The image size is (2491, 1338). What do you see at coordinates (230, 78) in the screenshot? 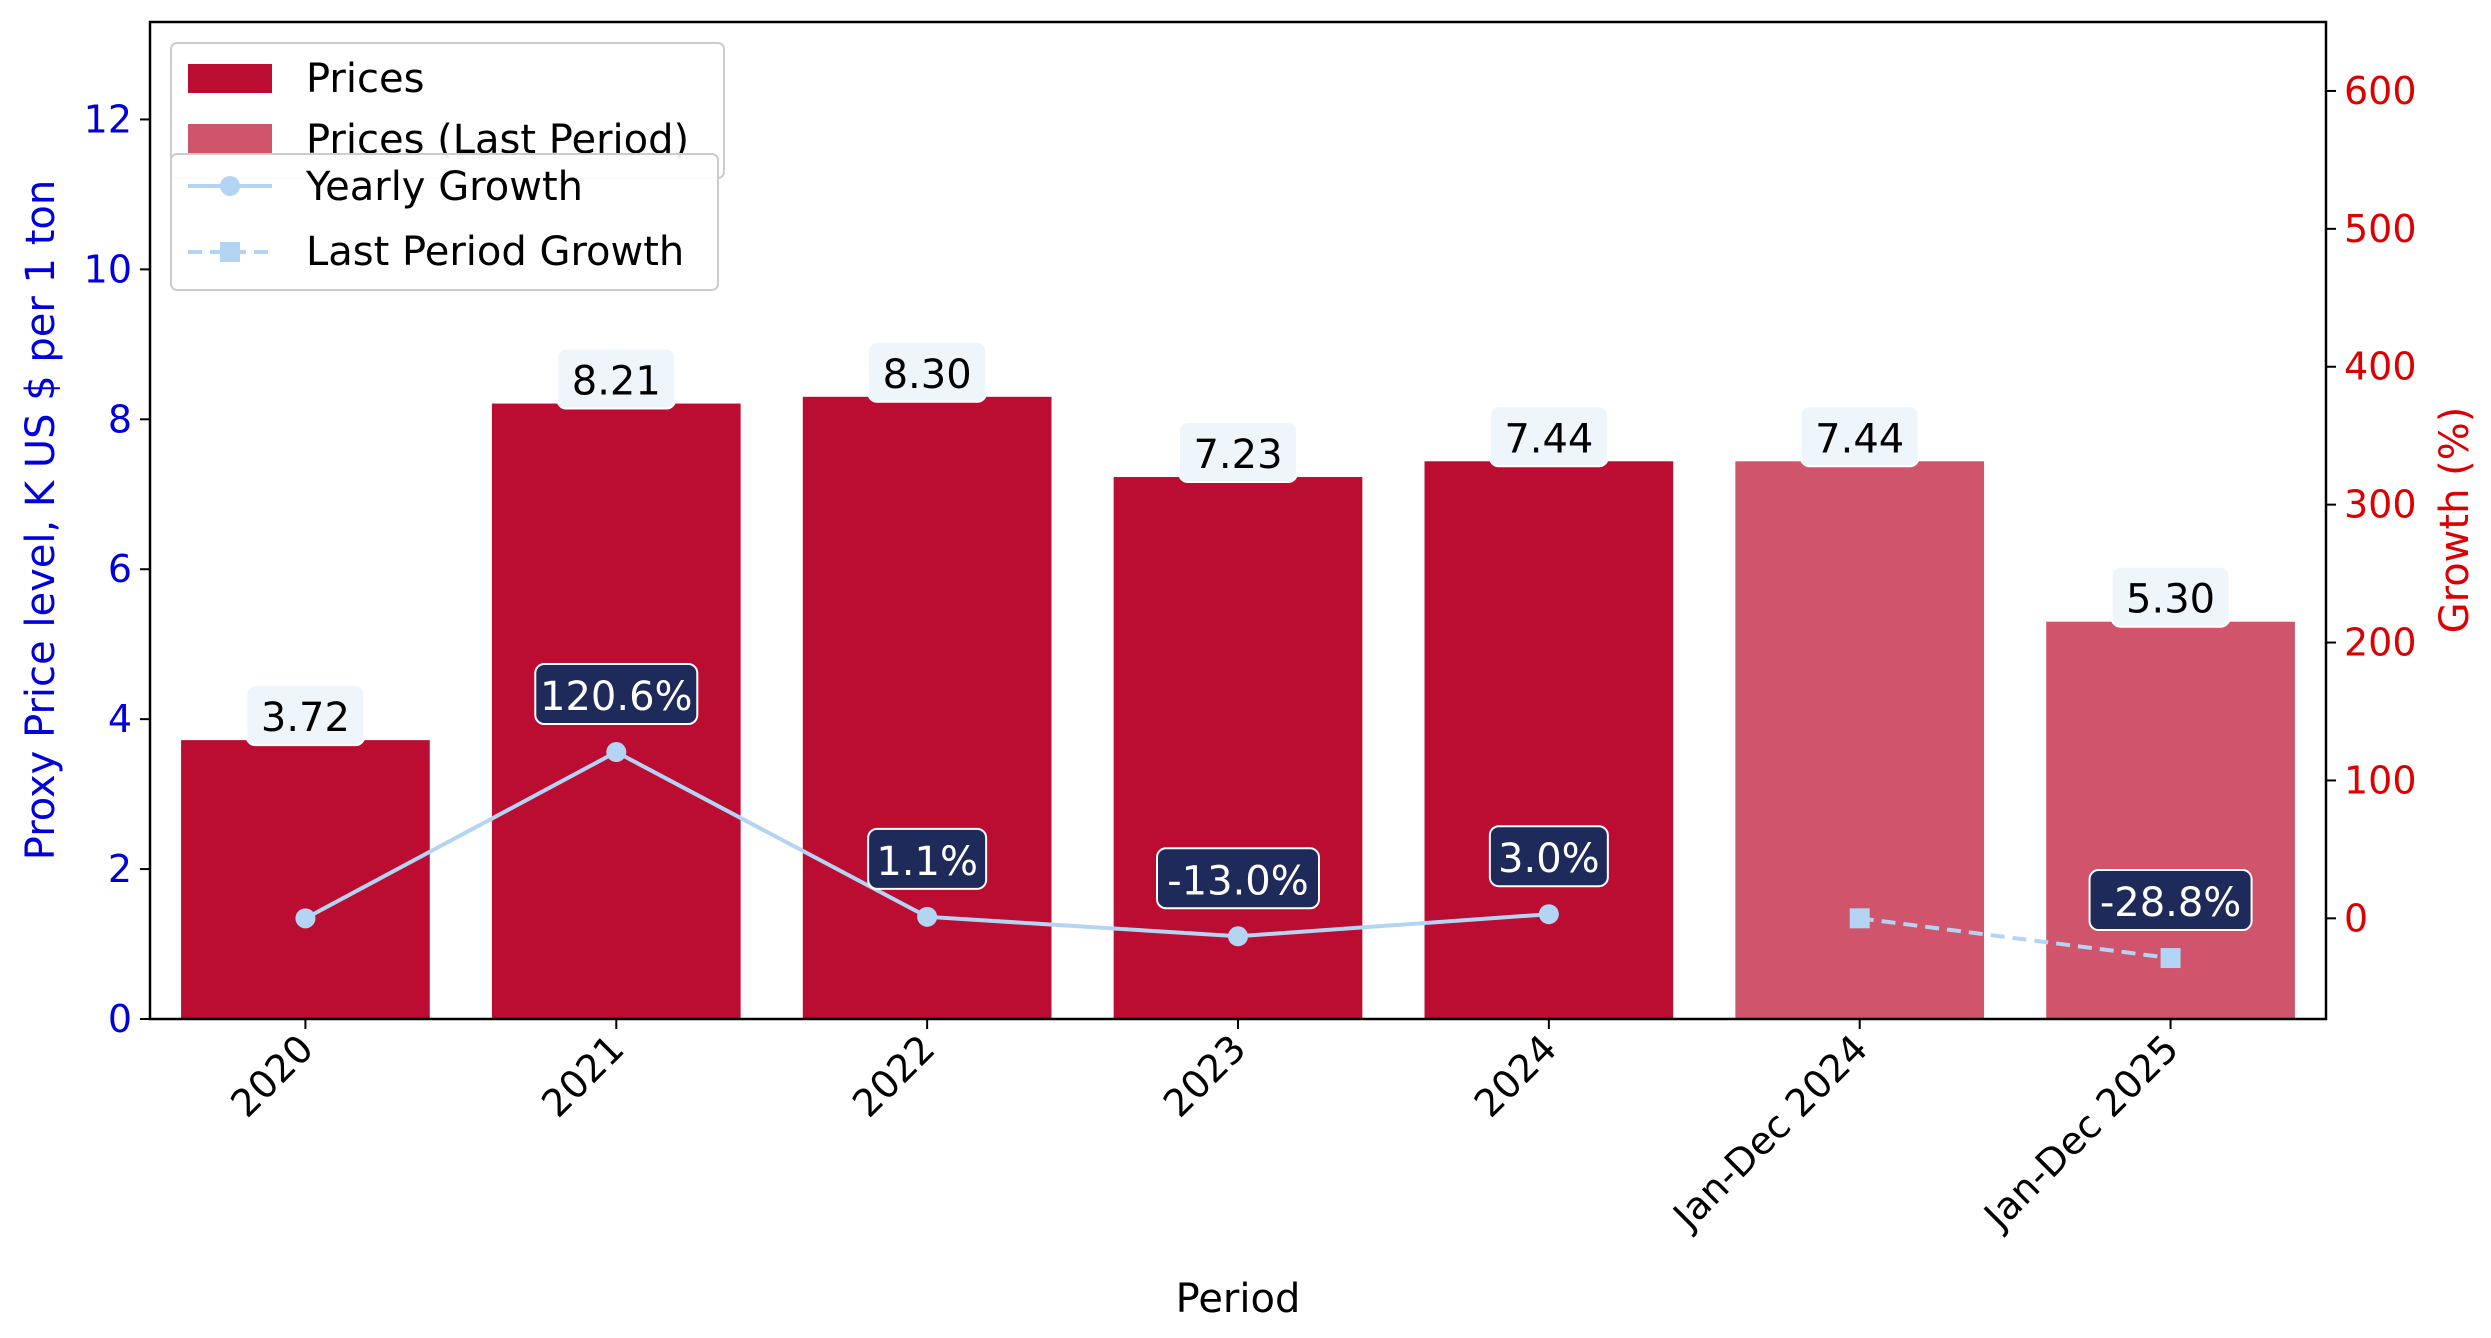
I see `legend-swatch-prices` at bounding box center [230, 78].